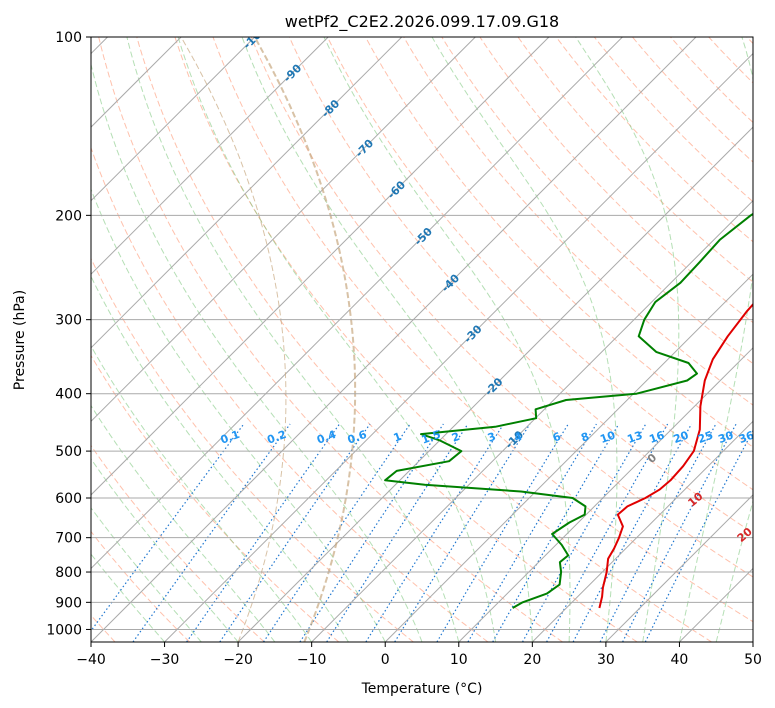  I want to click on y-tick-label: 400, so click(68, 395).